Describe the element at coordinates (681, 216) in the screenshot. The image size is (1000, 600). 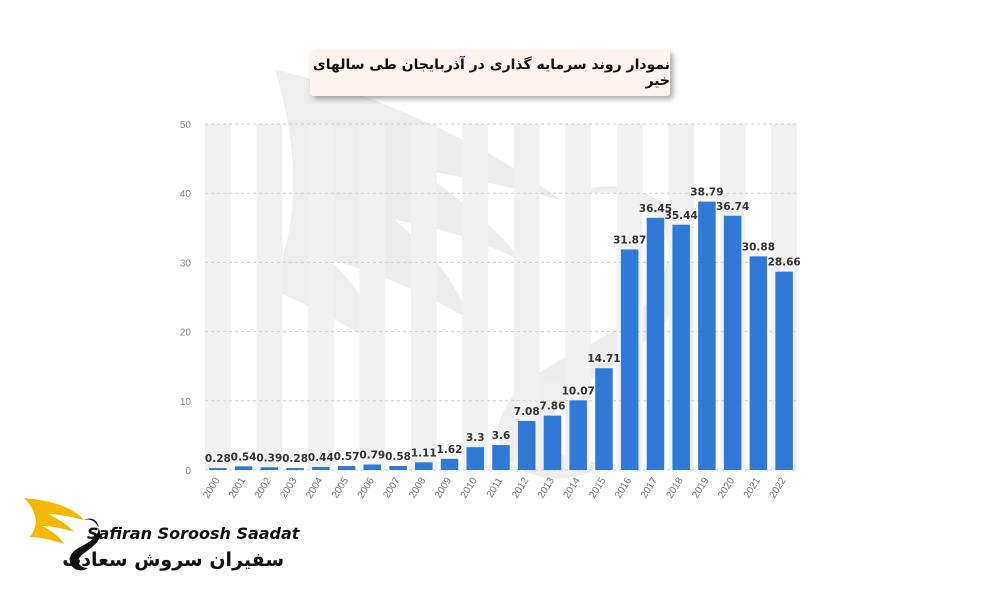
I see `data-label: 35.44` at that location.